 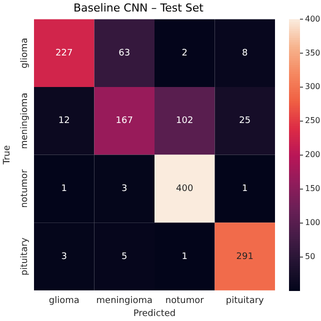 What do you see at coordinates (25, 188) in the screenshot?
I see `y-tick-label: notumor` at bounding box center [25, 188].